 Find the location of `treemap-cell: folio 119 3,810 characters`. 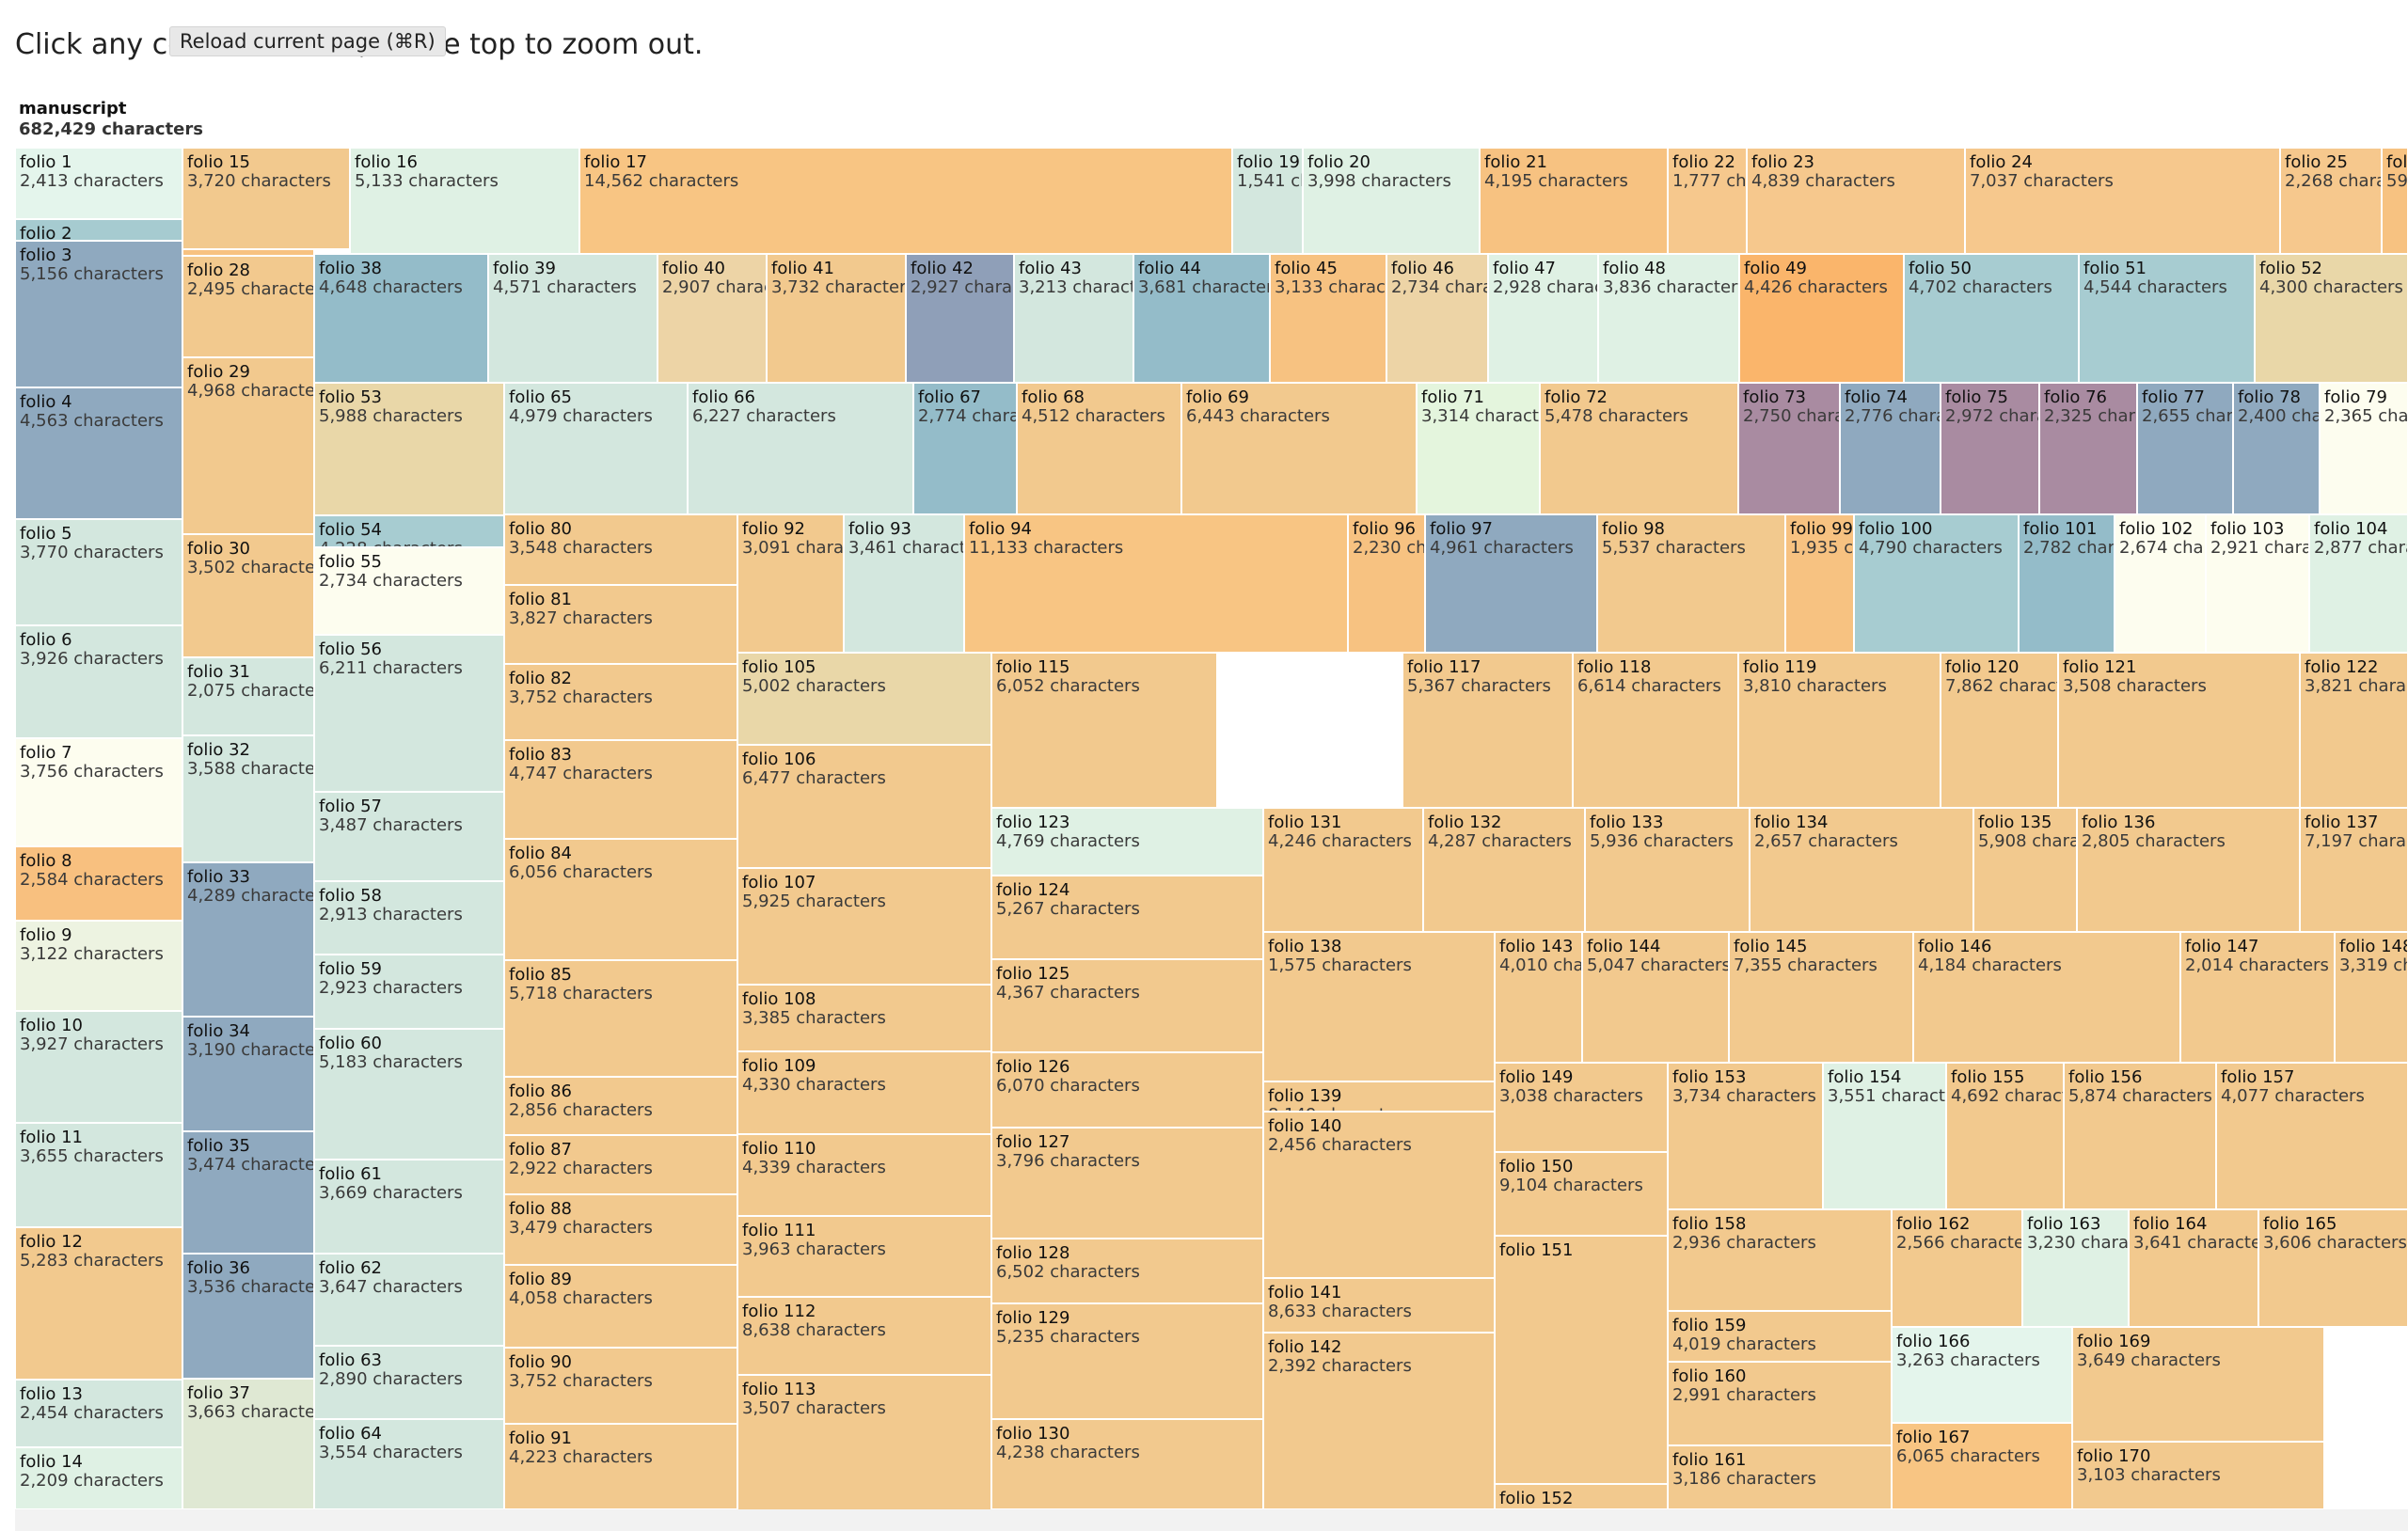

treemap-cell: folio 119 3,810 characters is located at coordinates (1840, 730).